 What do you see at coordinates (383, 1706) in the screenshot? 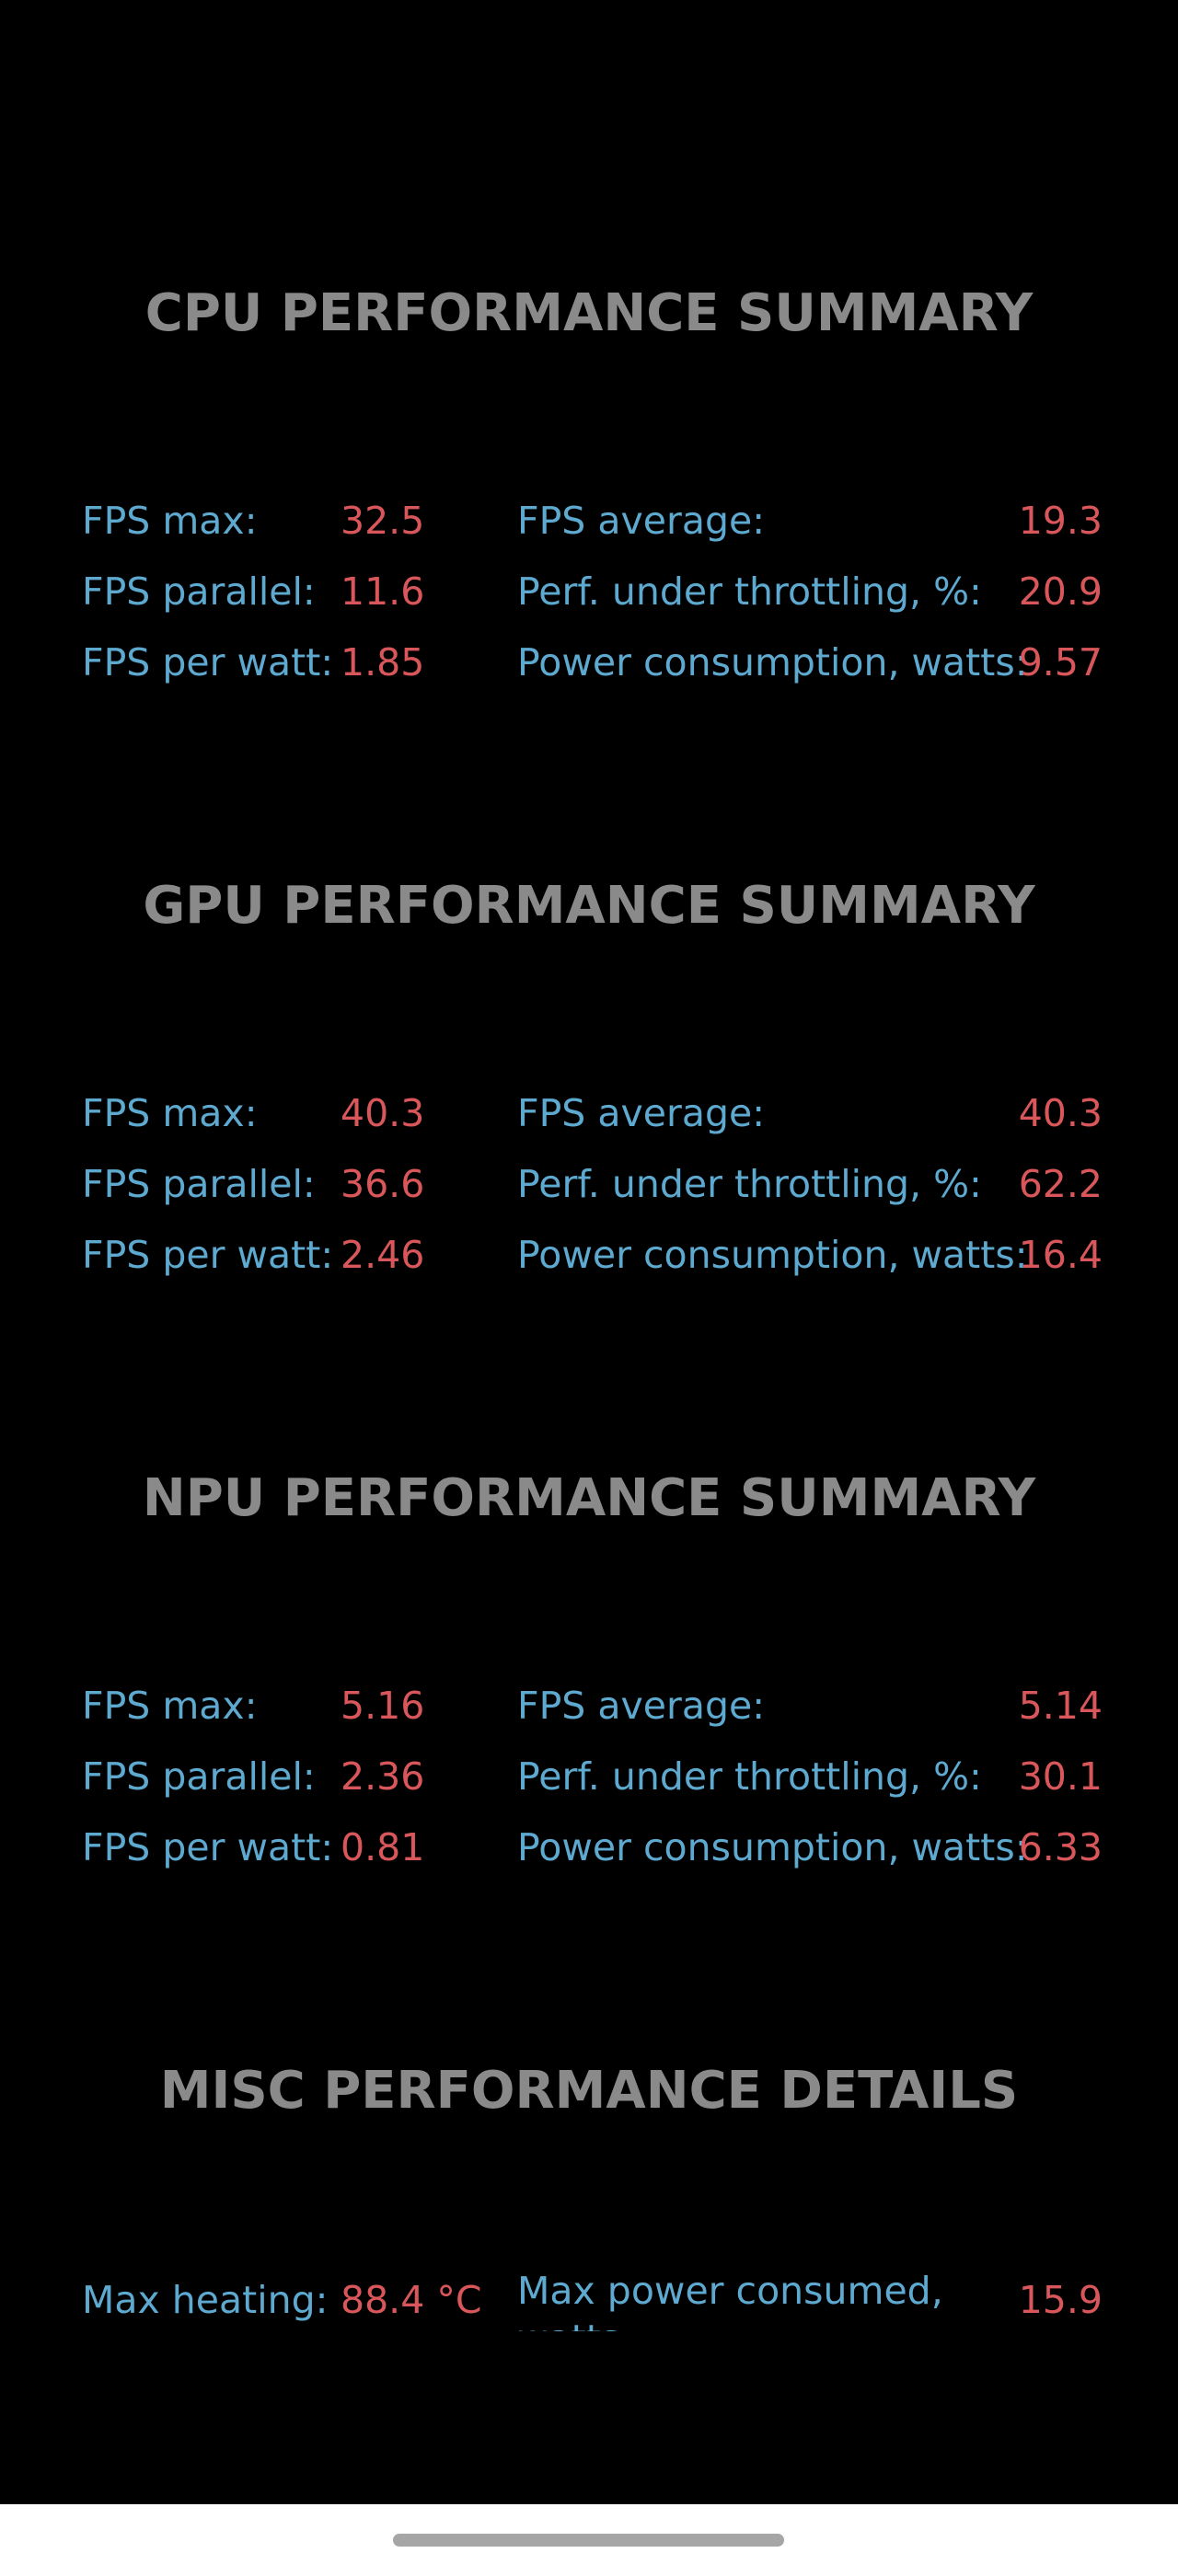
I see `npu-fps-max-value: 5.16` at bounding box center [383, 1706].